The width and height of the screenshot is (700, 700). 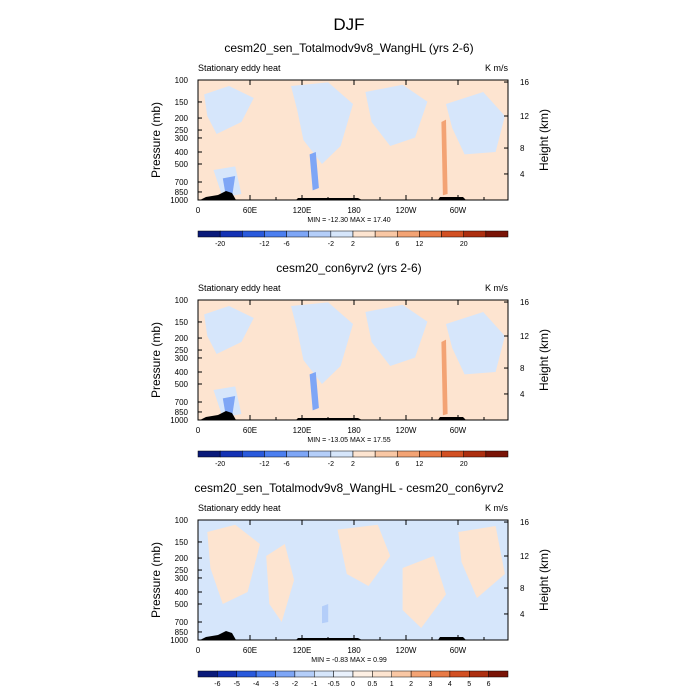 I want to click on colorbar: -6 -5 -4 -3 -2 -1 -0.5 0 0.5 1 2 3 4 5 6, so click(x=353, y=679).